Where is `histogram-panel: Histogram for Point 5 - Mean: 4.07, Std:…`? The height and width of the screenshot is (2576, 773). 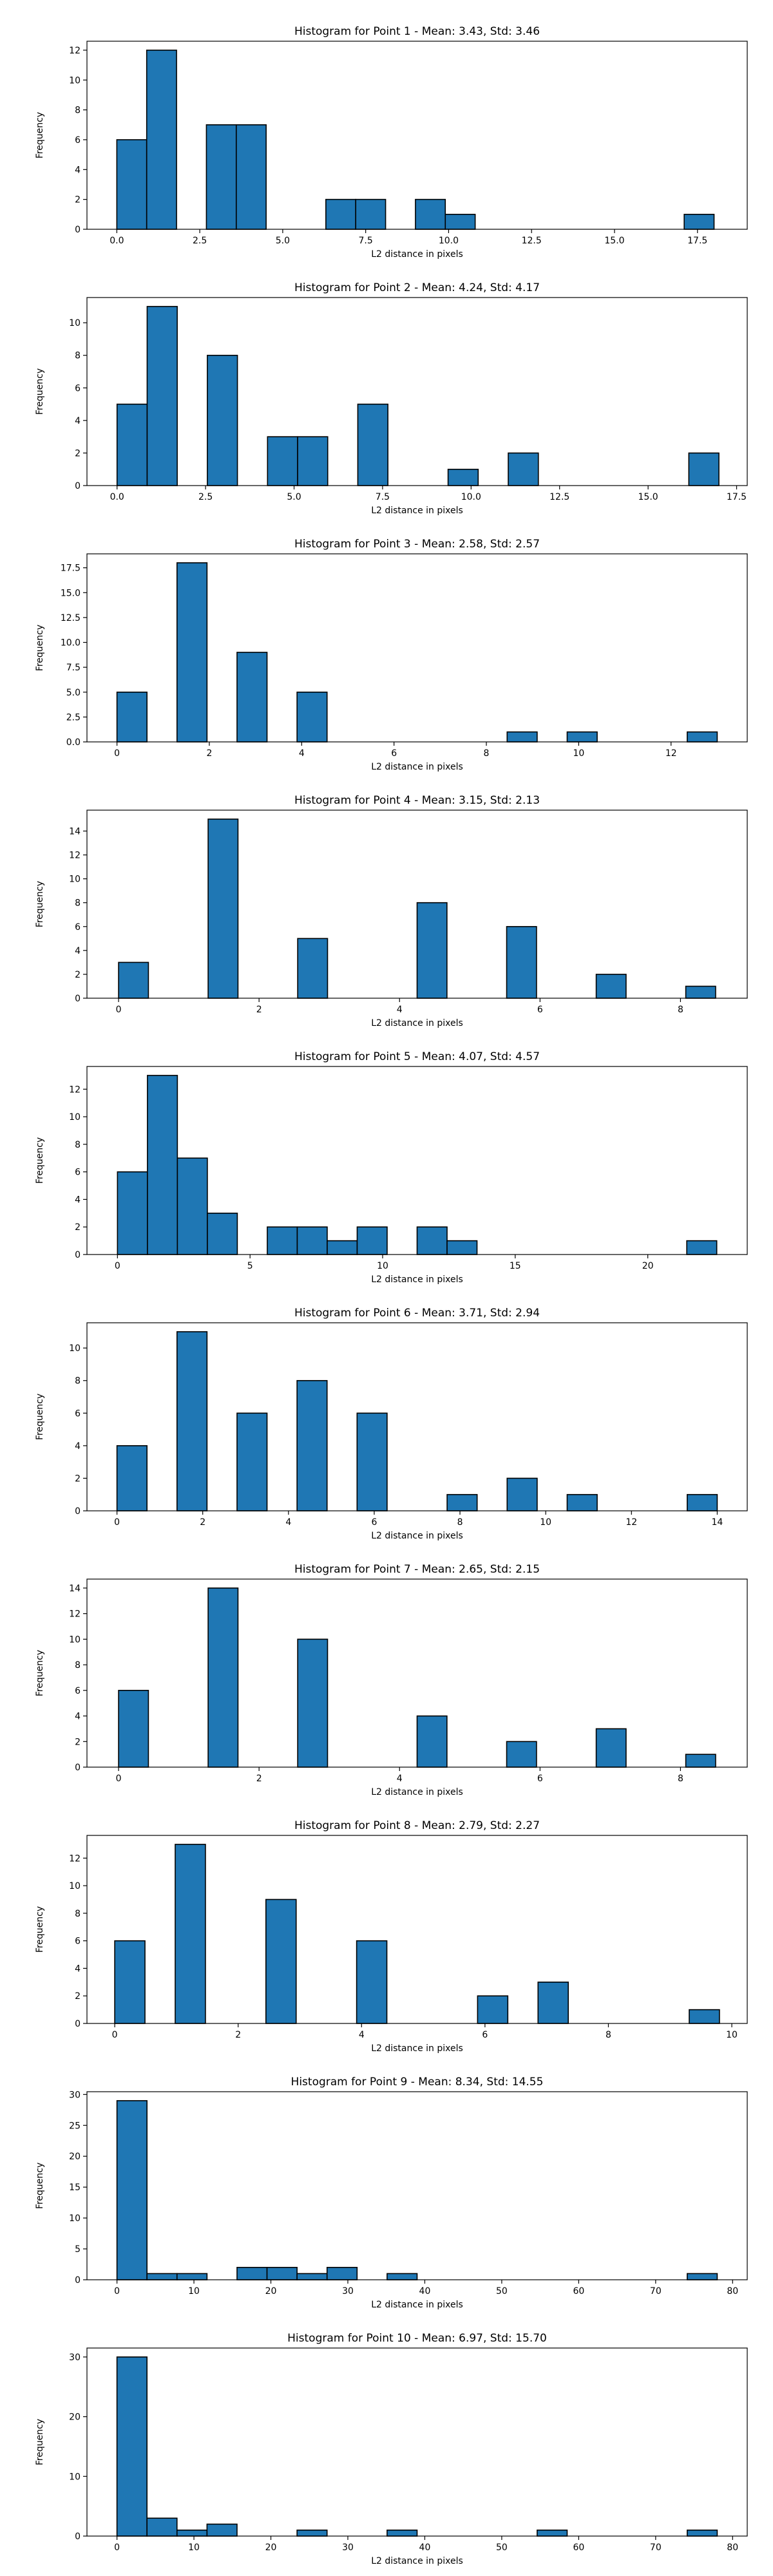 histogram-panel: Histogram for Point 5 - Mean: 4.07, Std:… is located at coordinates (391, 1167).